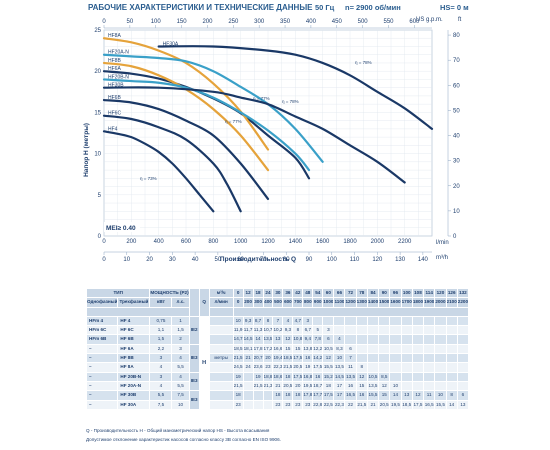 Image resolution: width=550 pixels, height=450 pixels. I want to click on flow-m3h-value: 114, so click(429, 293).